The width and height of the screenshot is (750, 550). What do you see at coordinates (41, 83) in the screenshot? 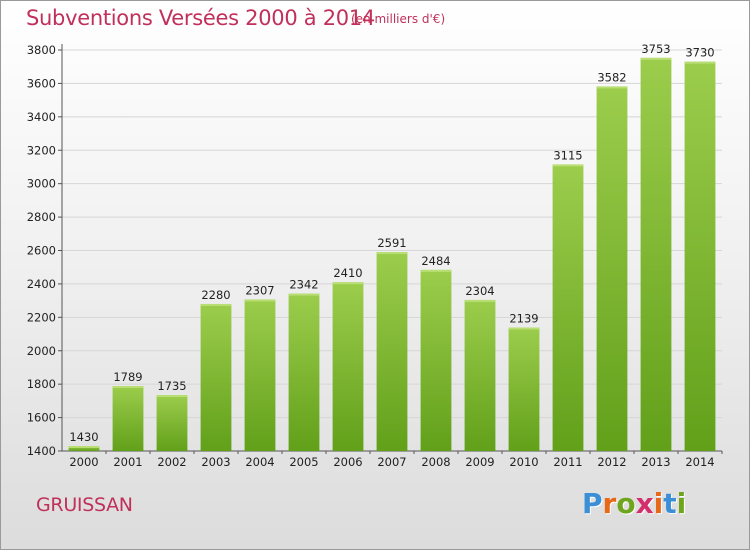
I see `y-tick-label: 3600` at bounding box center [41, 83].